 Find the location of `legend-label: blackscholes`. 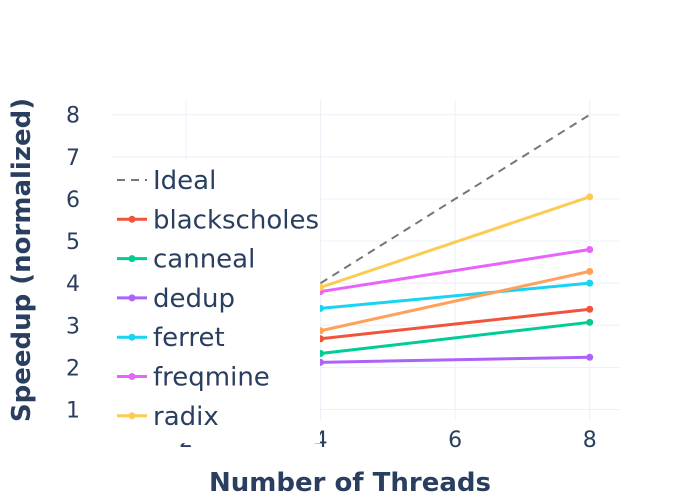

legend-label: blackscholes is located at coordinates (236, 220).